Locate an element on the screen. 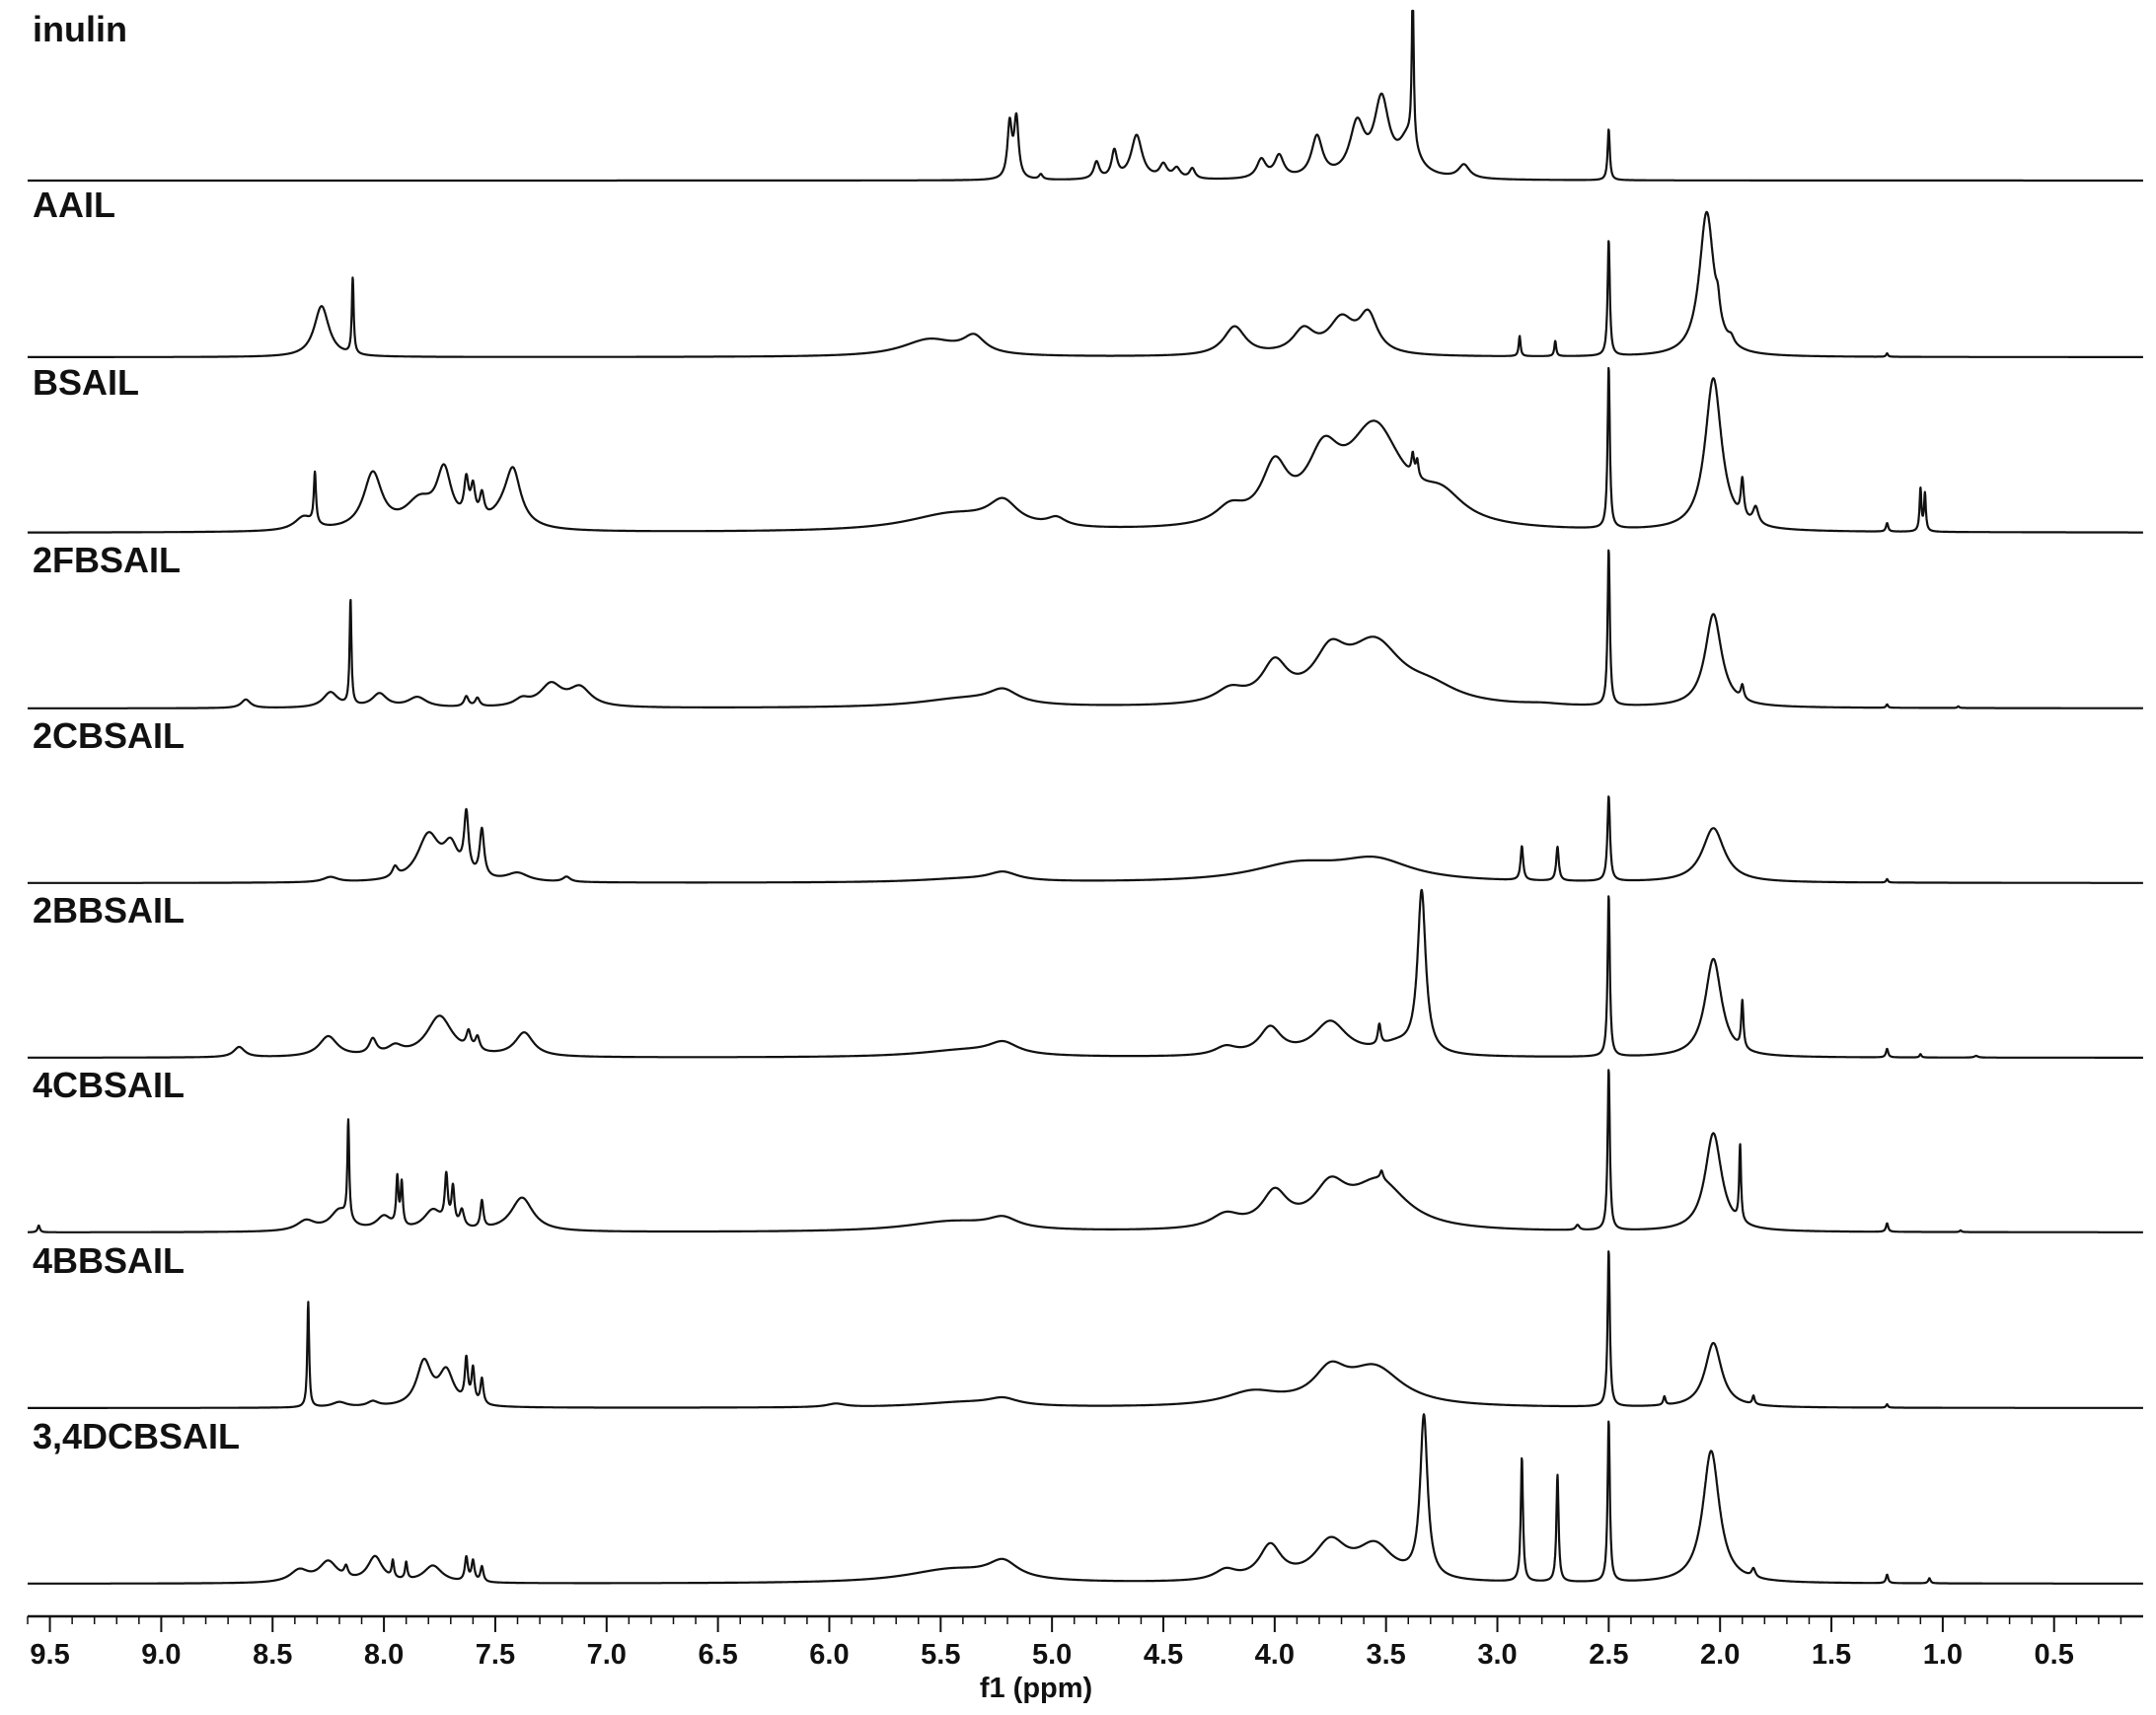 The image size is (2156, 1715). x-tick-label: 8.0 is located at coordinates (384, 1655).